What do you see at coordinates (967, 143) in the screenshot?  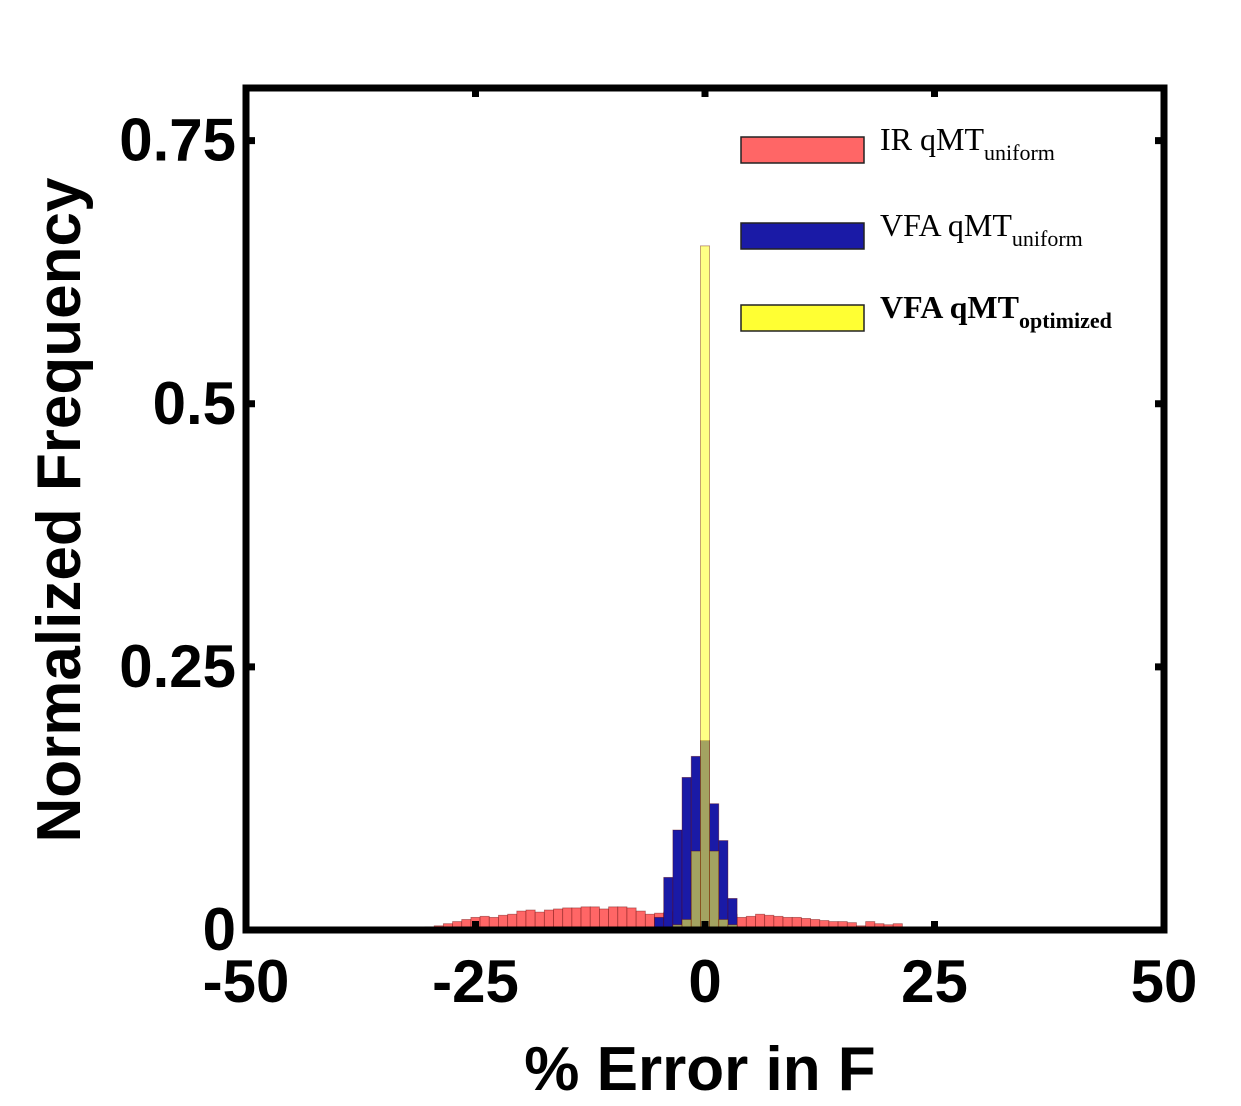 I see `legend-label: IR qMTuniform` at bounding box center [967, 143].